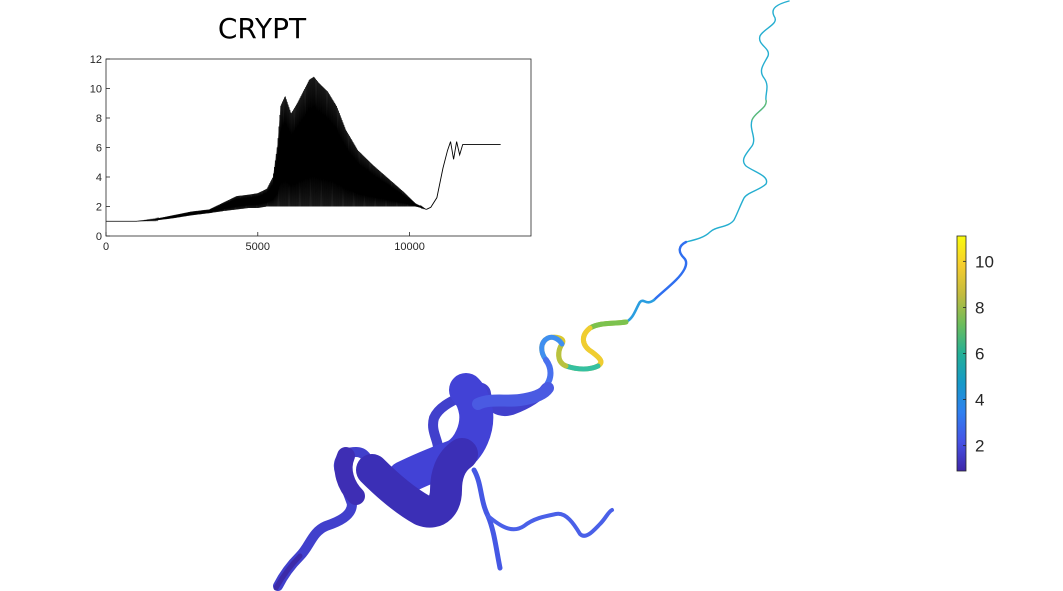 Image resolution: width=1063 pixels, height=591 pixels. Describe the element at coordinates (487, 519) in the screenshot. I see `tributary-south` at that location.